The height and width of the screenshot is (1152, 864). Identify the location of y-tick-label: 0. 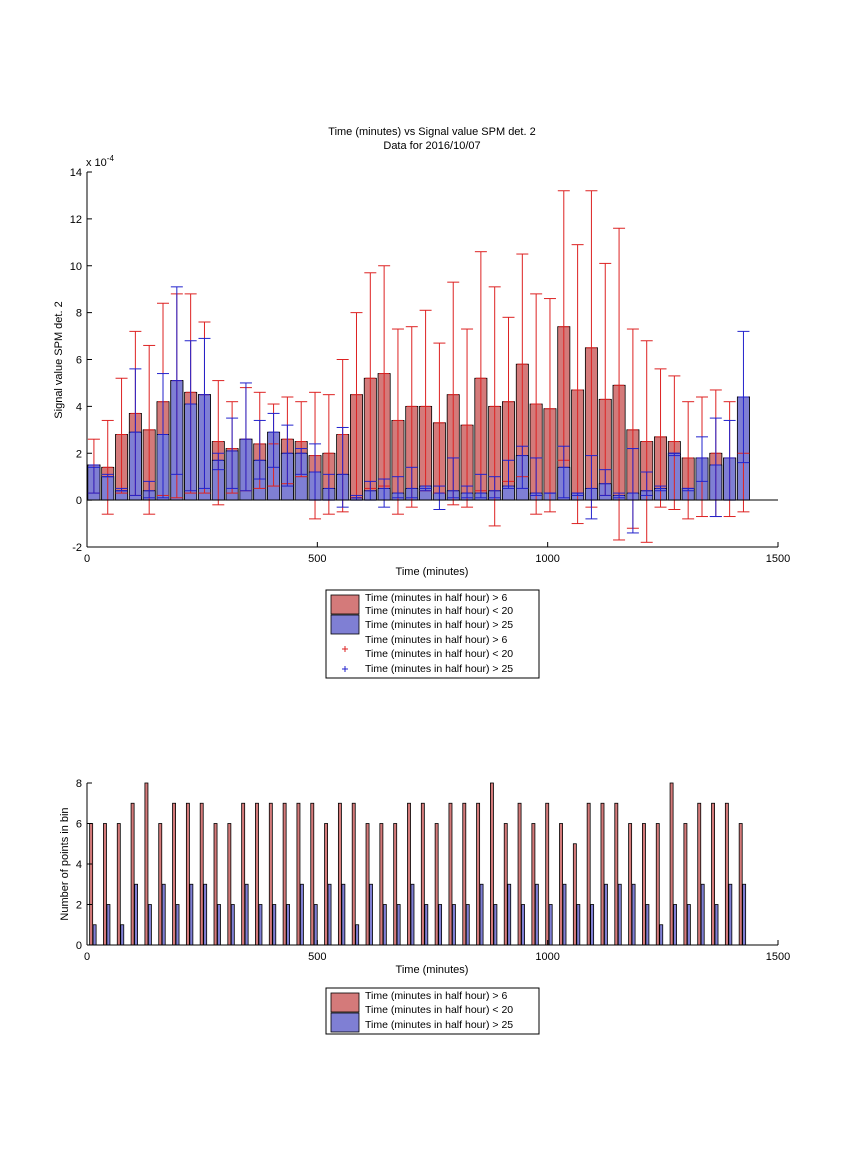
(79, 501).